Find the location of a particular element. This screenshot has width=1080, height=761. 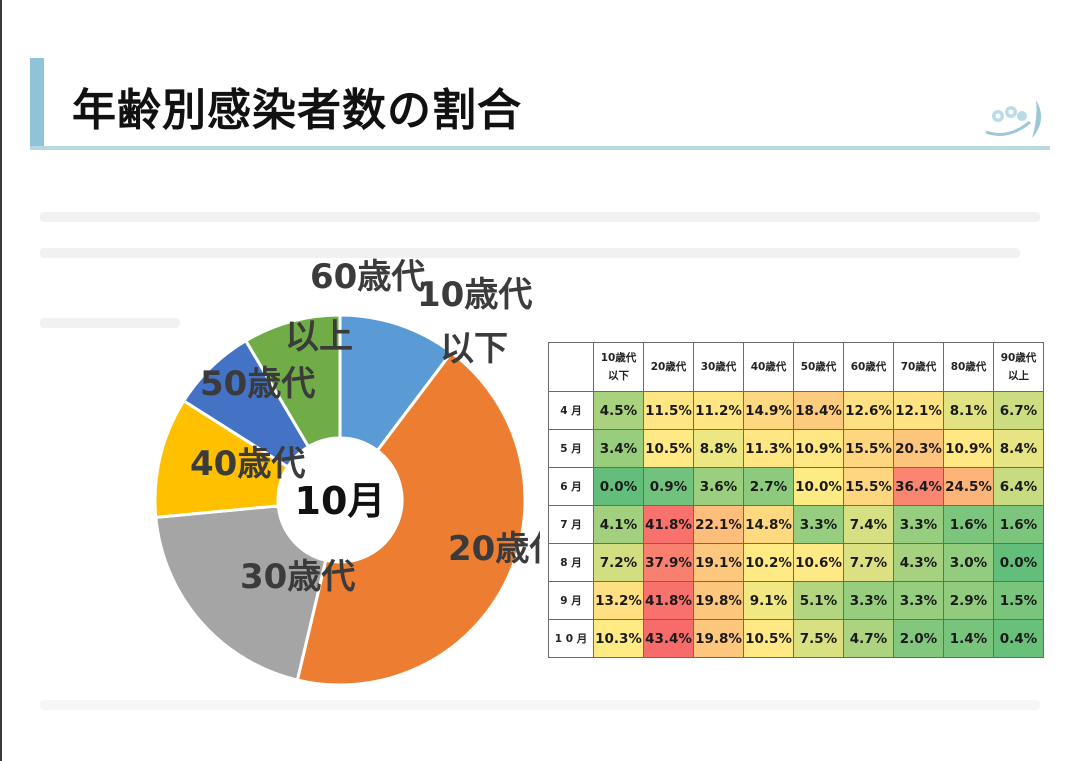

heatmap-cell: 8.4% is located at coordinates (1018, 448).